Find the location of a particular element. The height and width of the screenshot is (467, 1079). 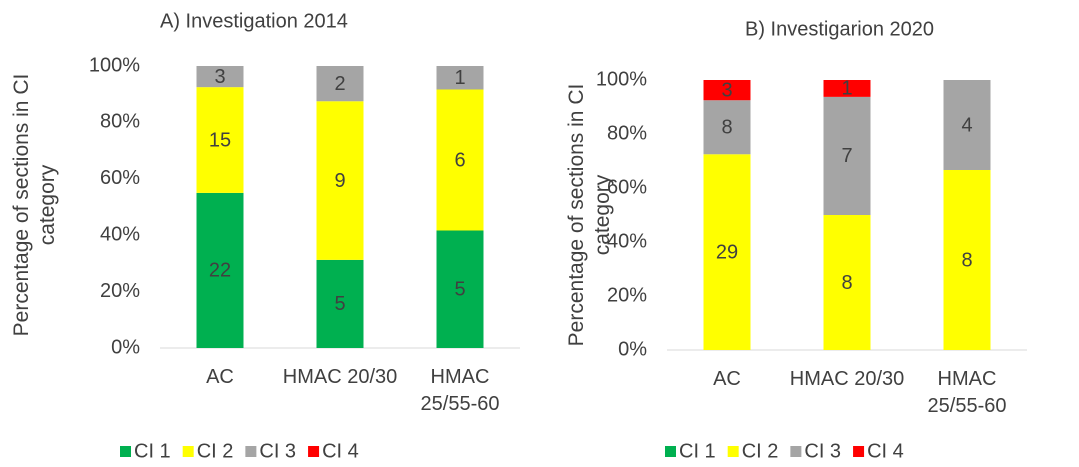

data-label: 9 is located at coordinates (339, 181).